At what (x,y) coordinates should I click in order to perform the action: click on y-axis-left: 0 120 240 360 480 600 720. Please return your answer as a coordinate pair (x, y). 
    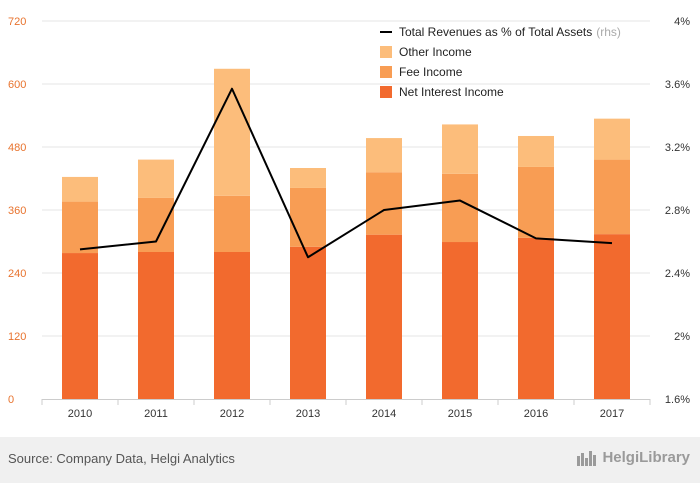
    Looking at the image, I should click on (17, 211).